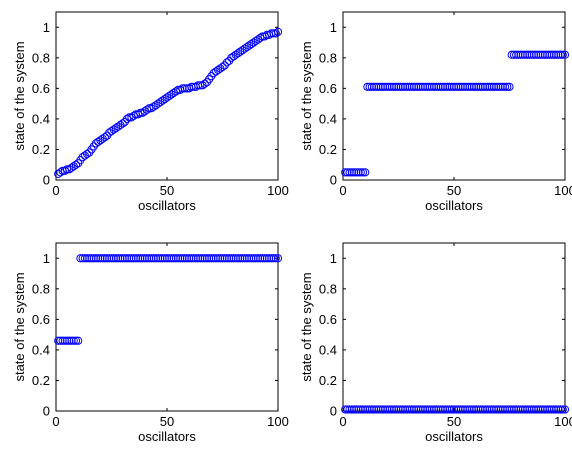 The width and height of the screenshot is (572, 453). What do you see at coordinates (41, 149) in the screenshot?
I see `y-tick-label: 0.2` at bounding box center [41, 149].